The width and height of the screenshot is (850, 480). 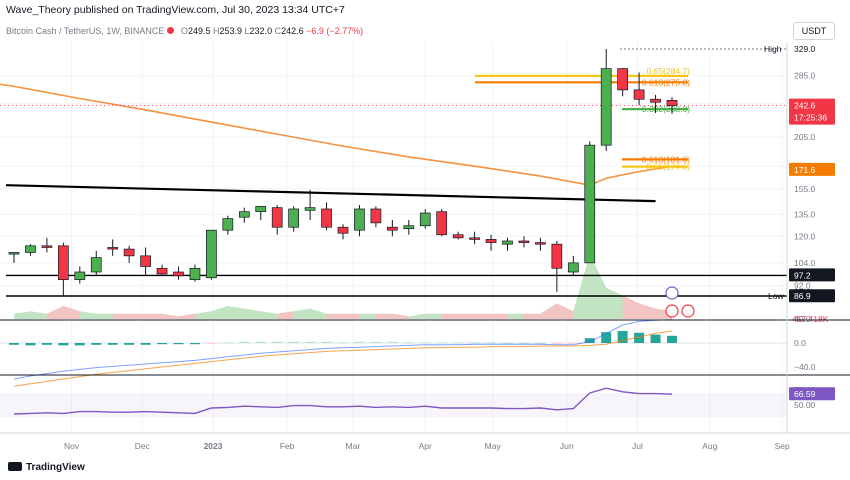 I want to click on rsi-tick-label: 50.00, so click(x=805, y=405).